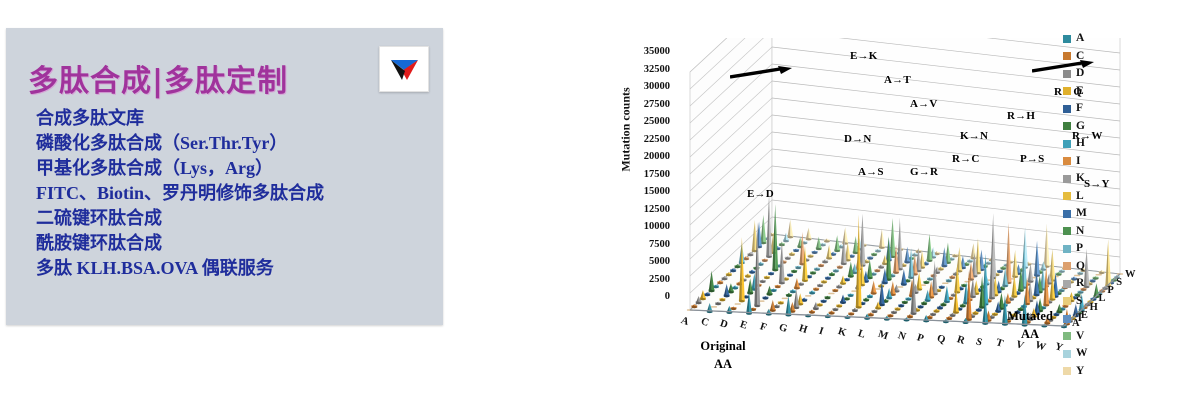 This screenshot has height=400, width=1200. I want to click on cone-G-to-L, so click(824, 281).